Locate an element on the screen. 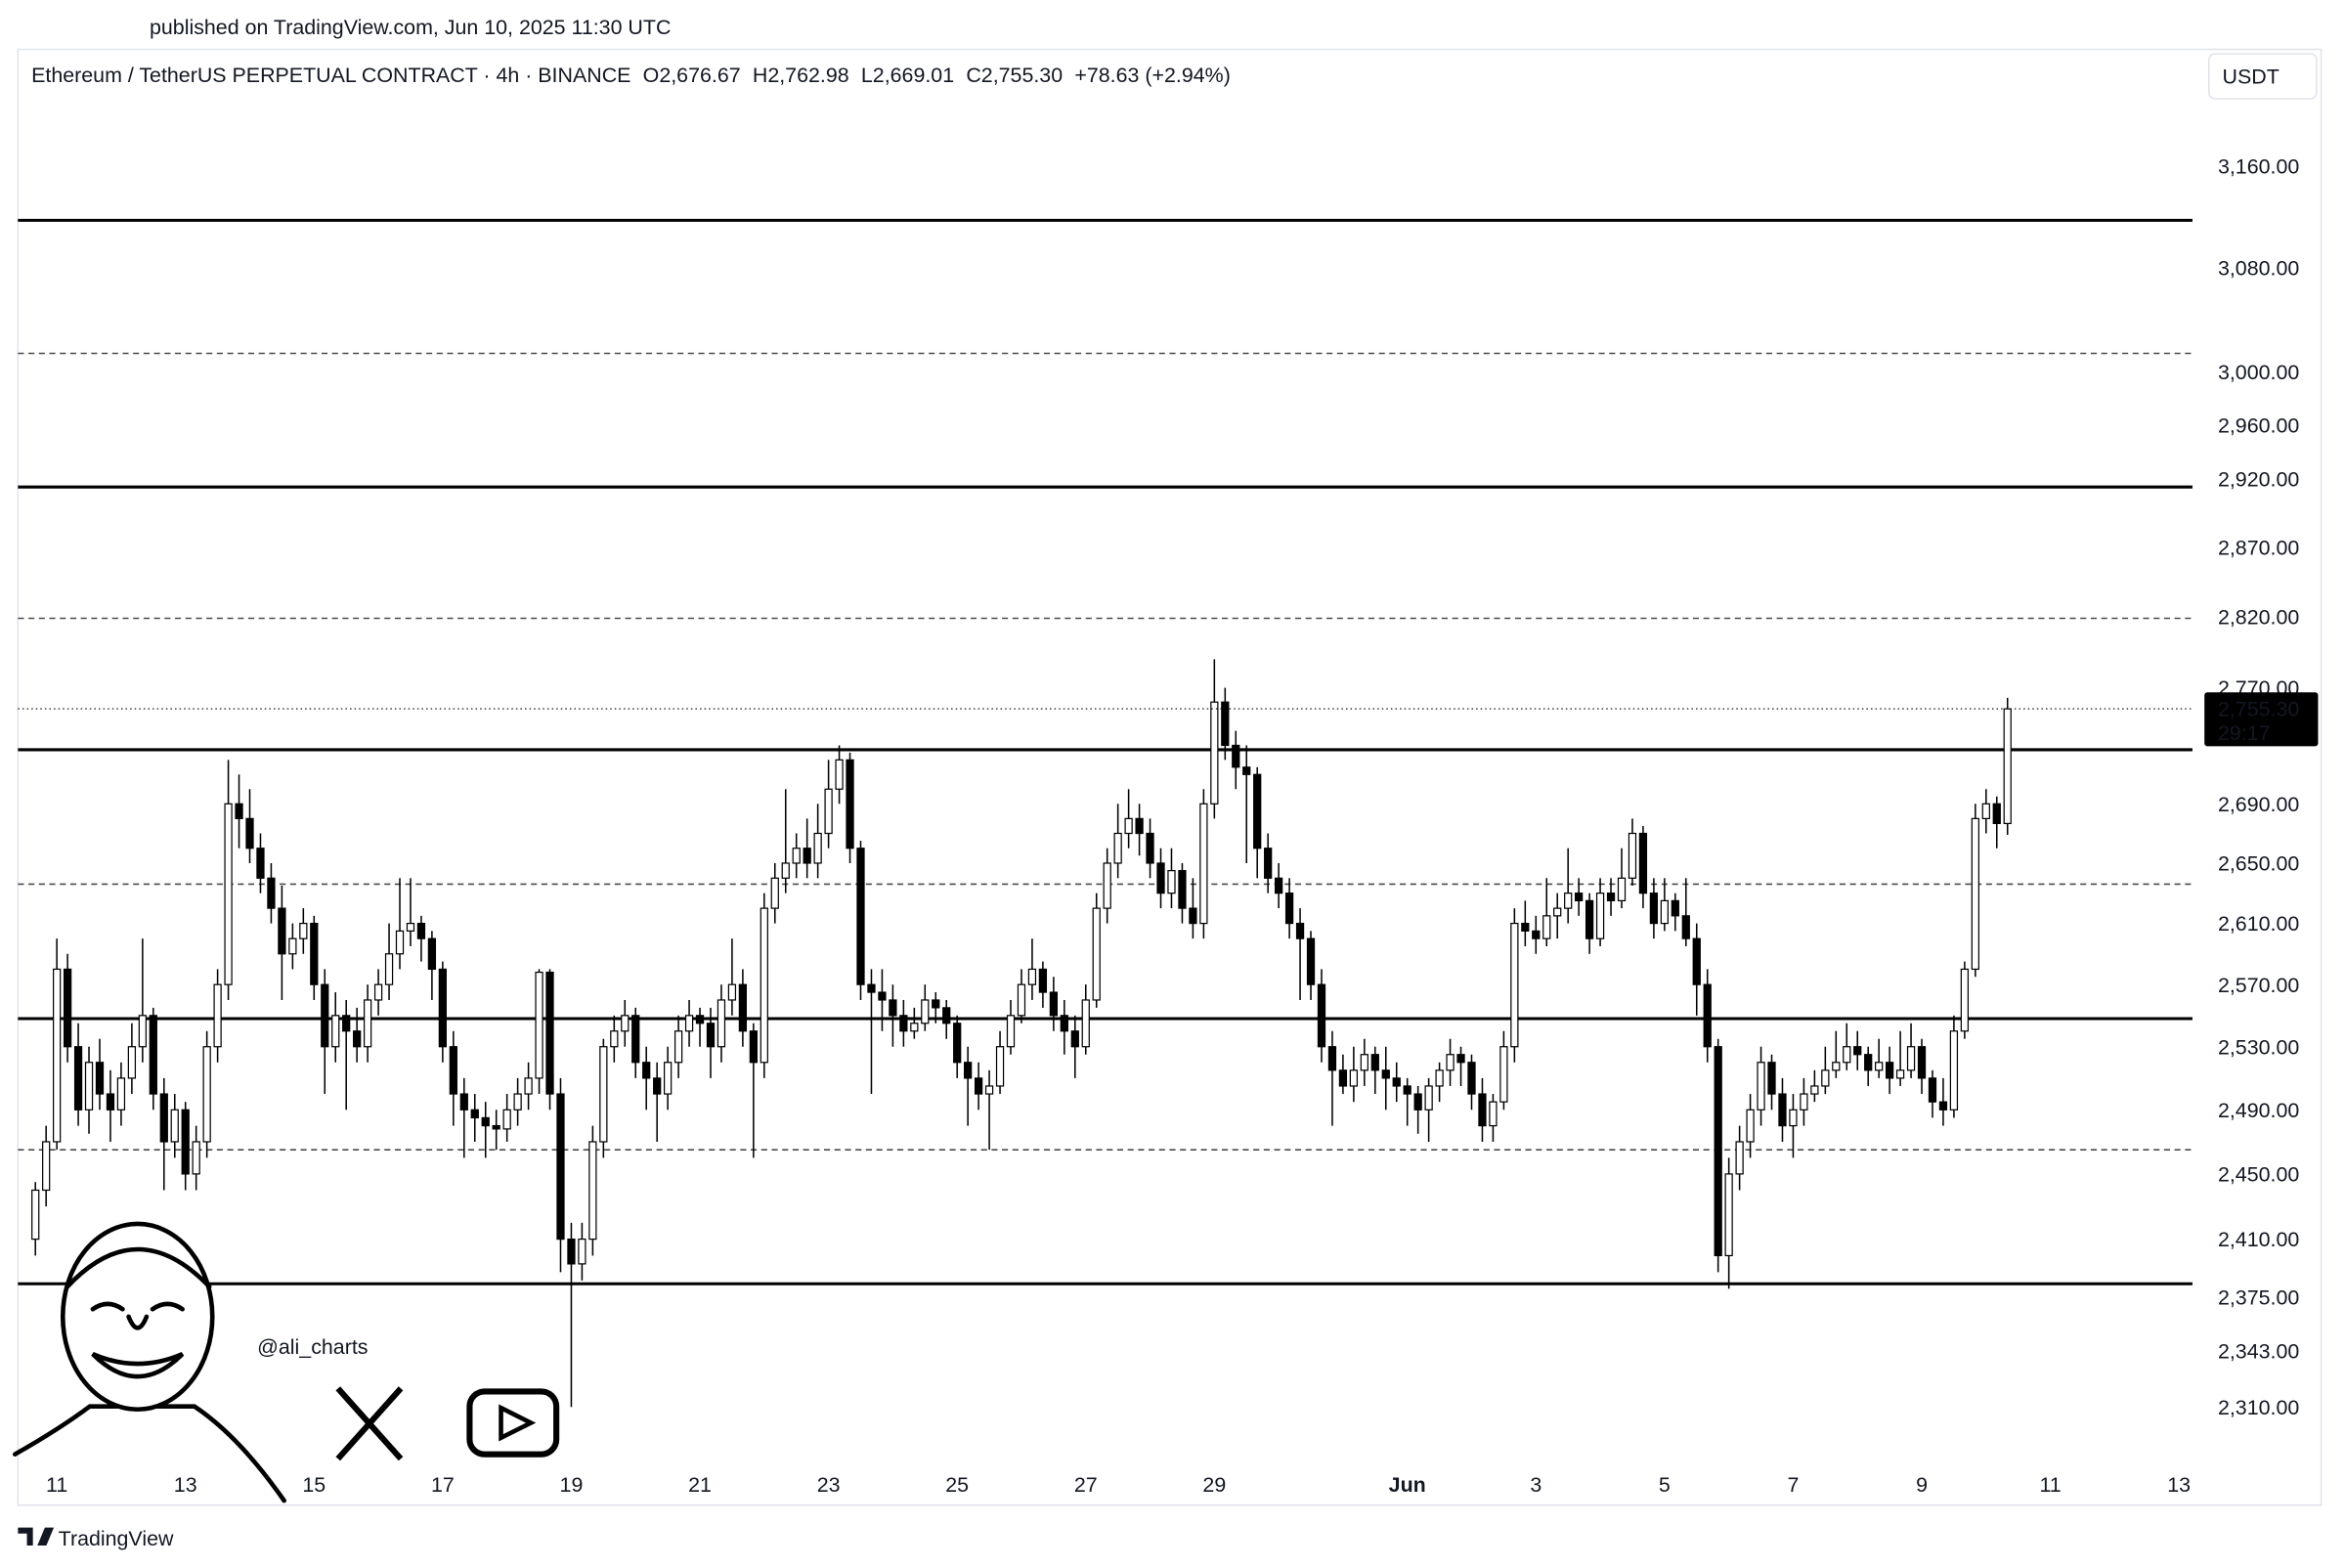 The image size is (2345, 1568). last-price-label: 2,755.30 is located at coordinates (2258, 709).